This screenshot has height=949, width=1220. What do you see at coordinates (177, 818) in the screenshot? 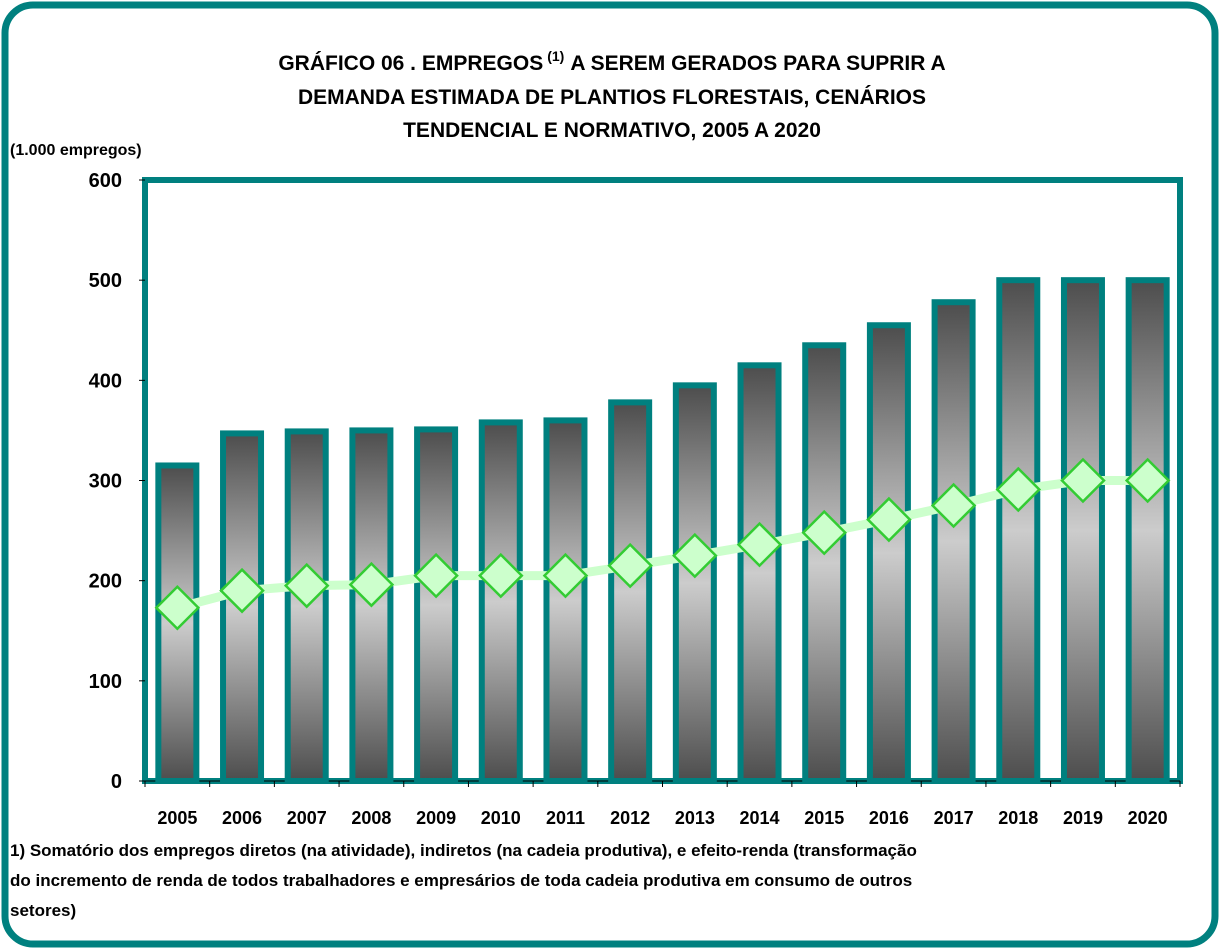
I see `x-tick-label: 2005` at bounding box center [177, 818].